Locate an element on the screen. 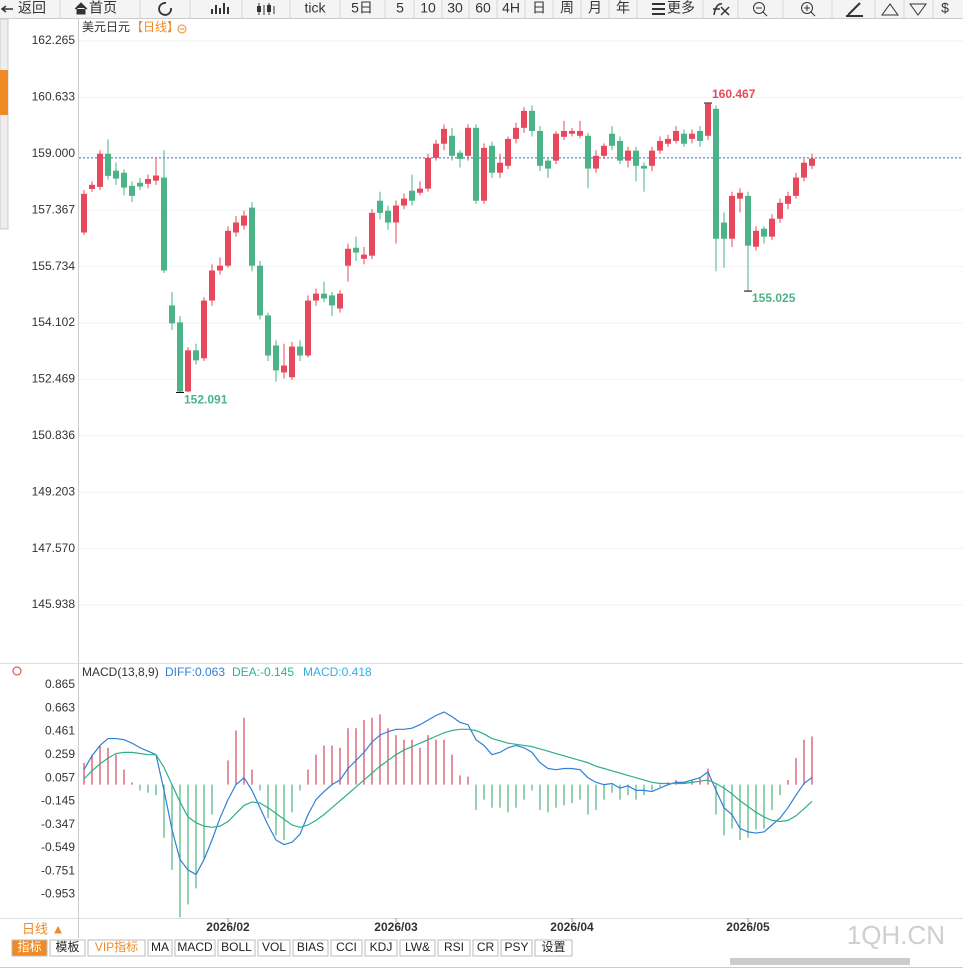  indicator-tab: 指标 is located at coordinates (29, 946).